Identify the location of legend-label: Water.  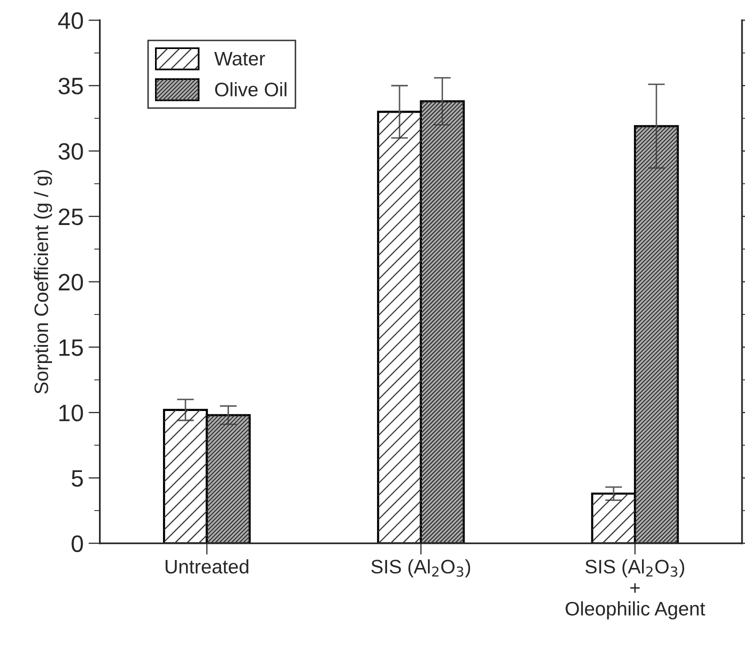
(239, 59).